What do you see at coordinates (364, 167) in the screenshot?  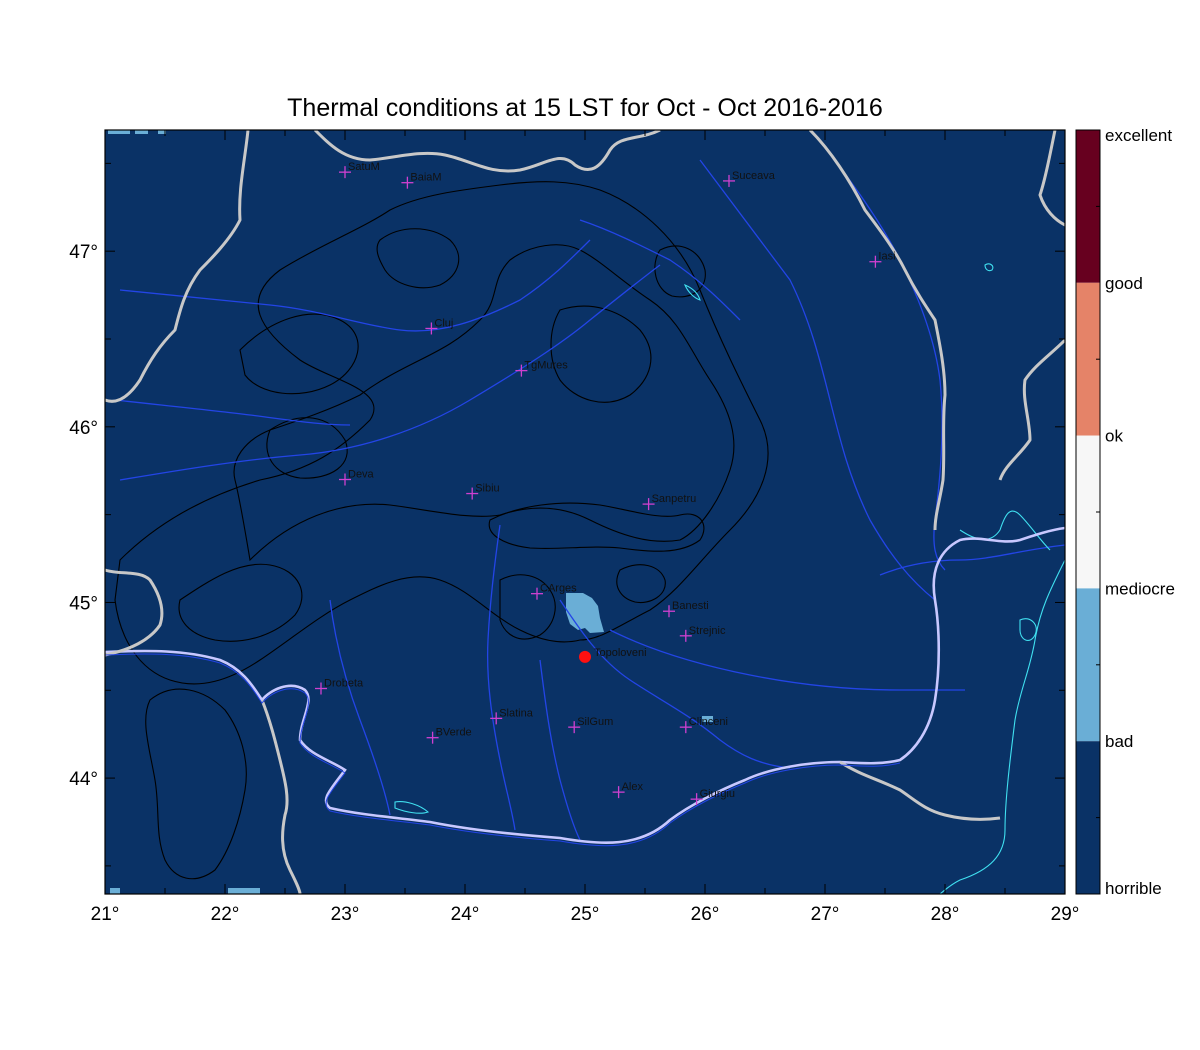 I see `city-label: SatuM` at bounding box center [364, 167].